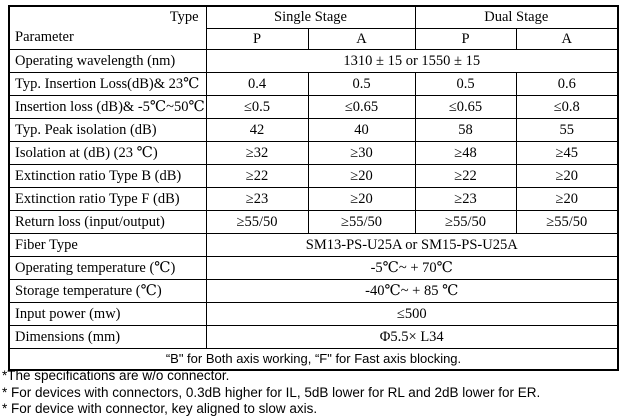 The width and height of the screenshot is (625, 420). I want to click on spec-value-span: ≤500, so click(412, 314).